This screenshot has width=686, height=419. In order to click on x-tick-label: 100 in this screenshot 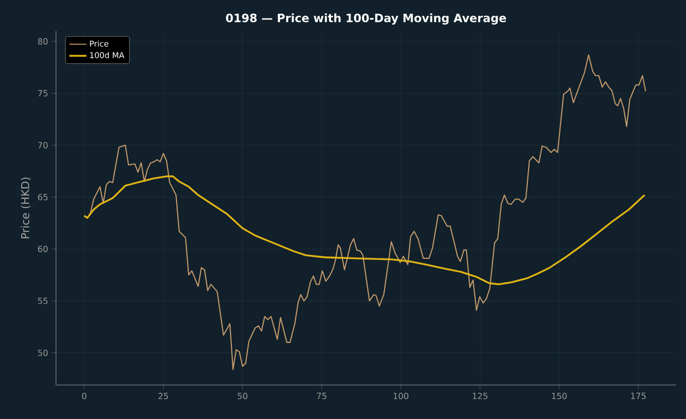, I will do `click(401, 396)`.